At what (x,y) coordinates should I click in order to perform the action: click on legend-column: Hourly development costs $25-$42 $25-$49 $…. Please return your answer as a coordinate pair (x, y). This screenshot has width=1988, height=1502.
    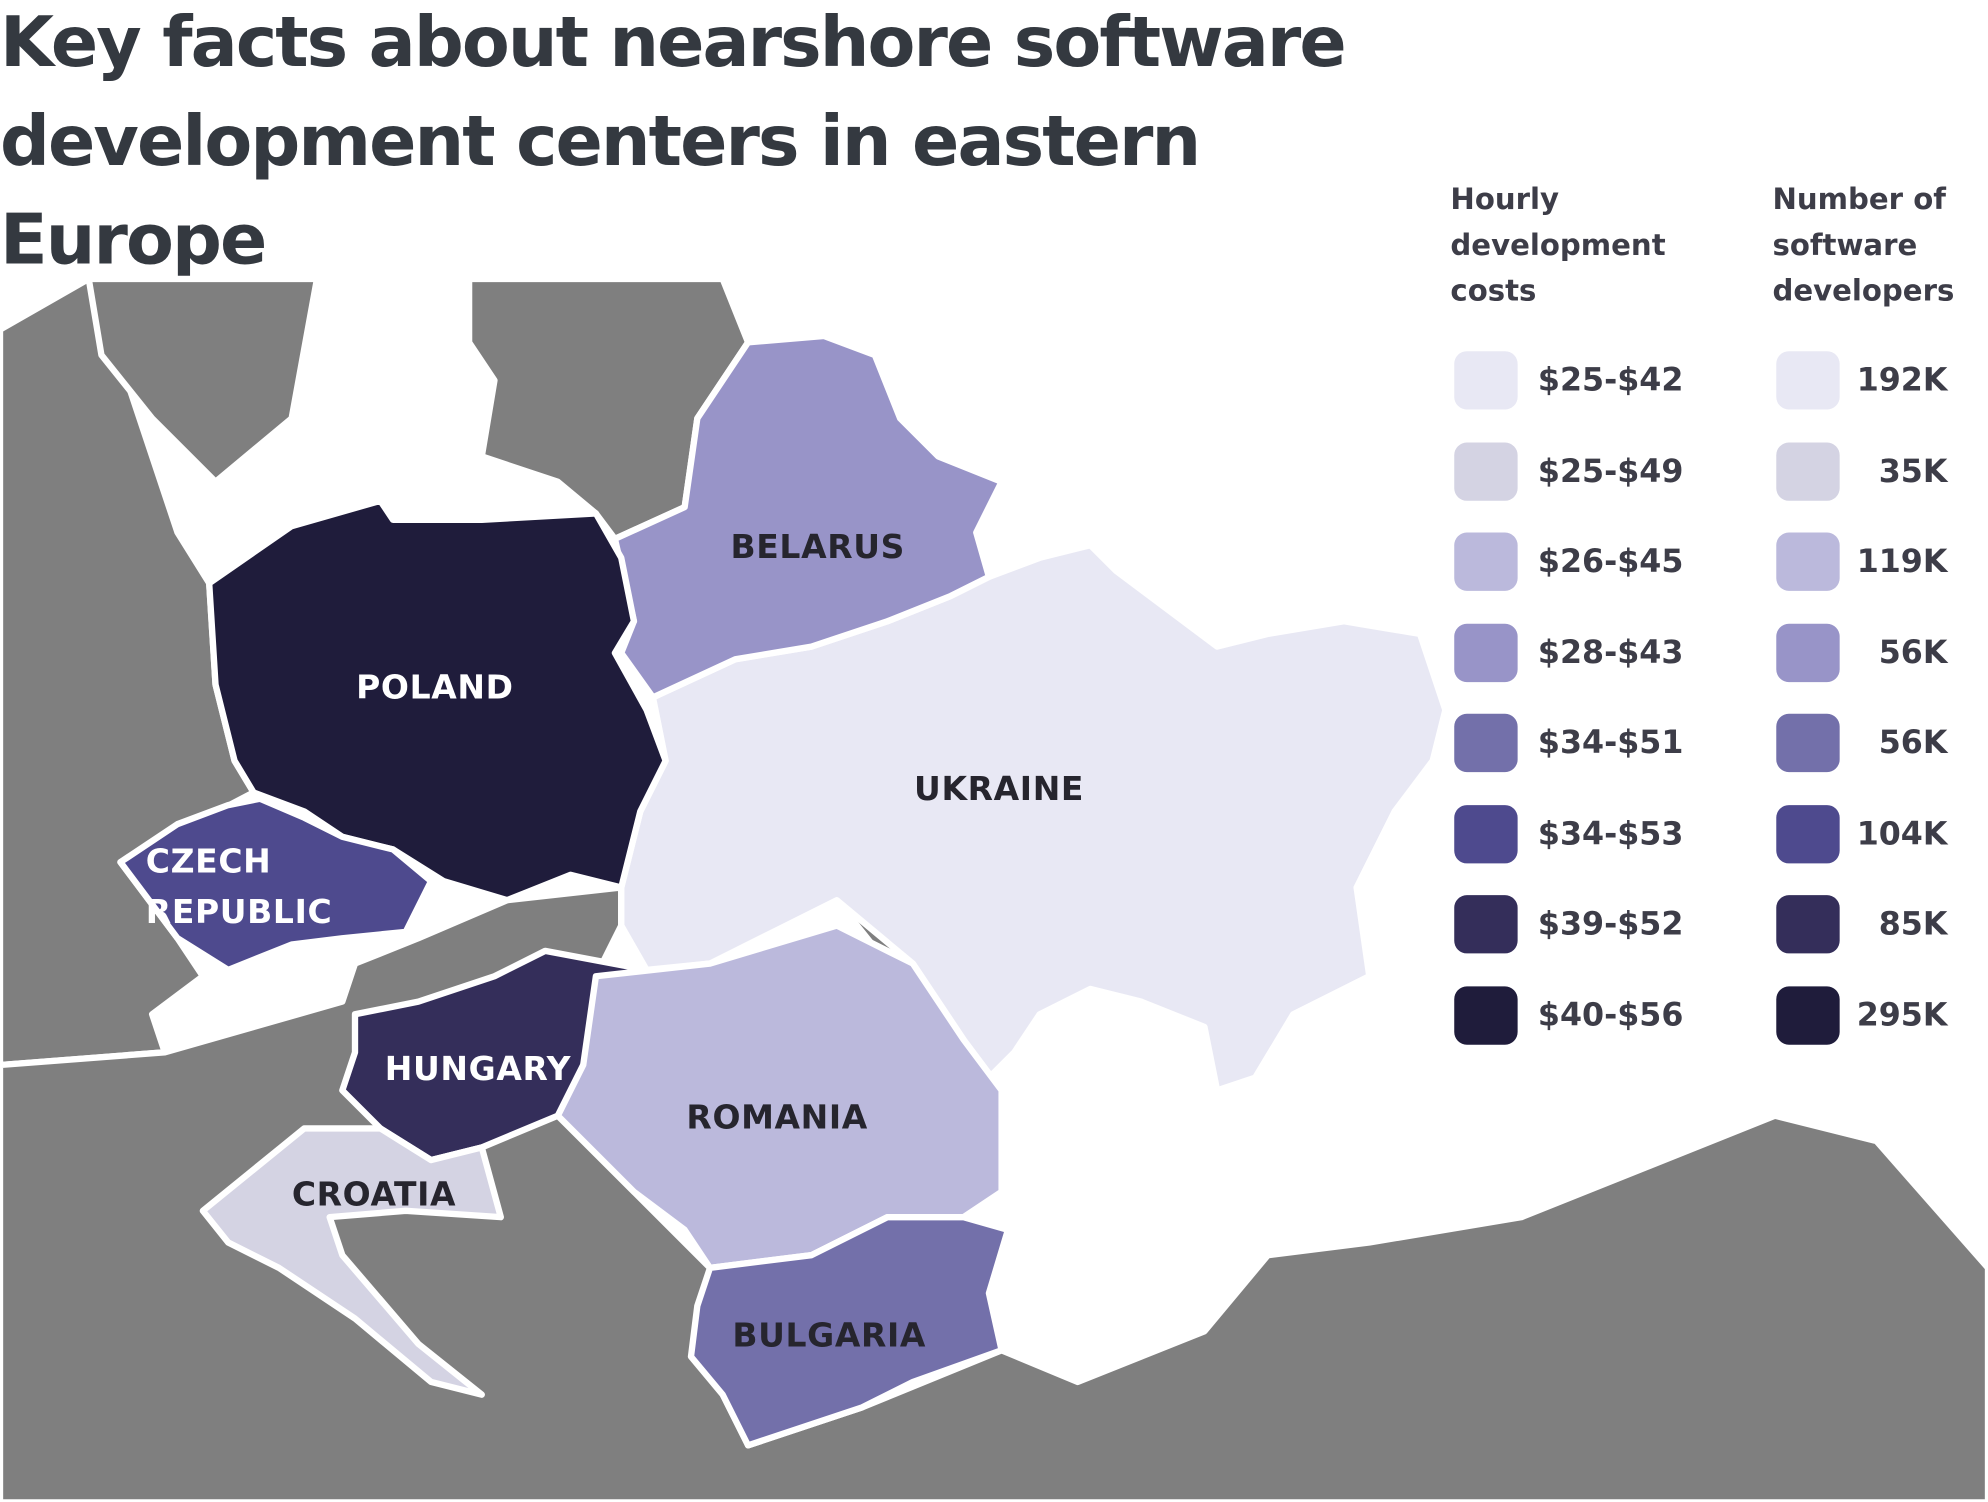
    Looking at the image, I should click on (1566, 611).